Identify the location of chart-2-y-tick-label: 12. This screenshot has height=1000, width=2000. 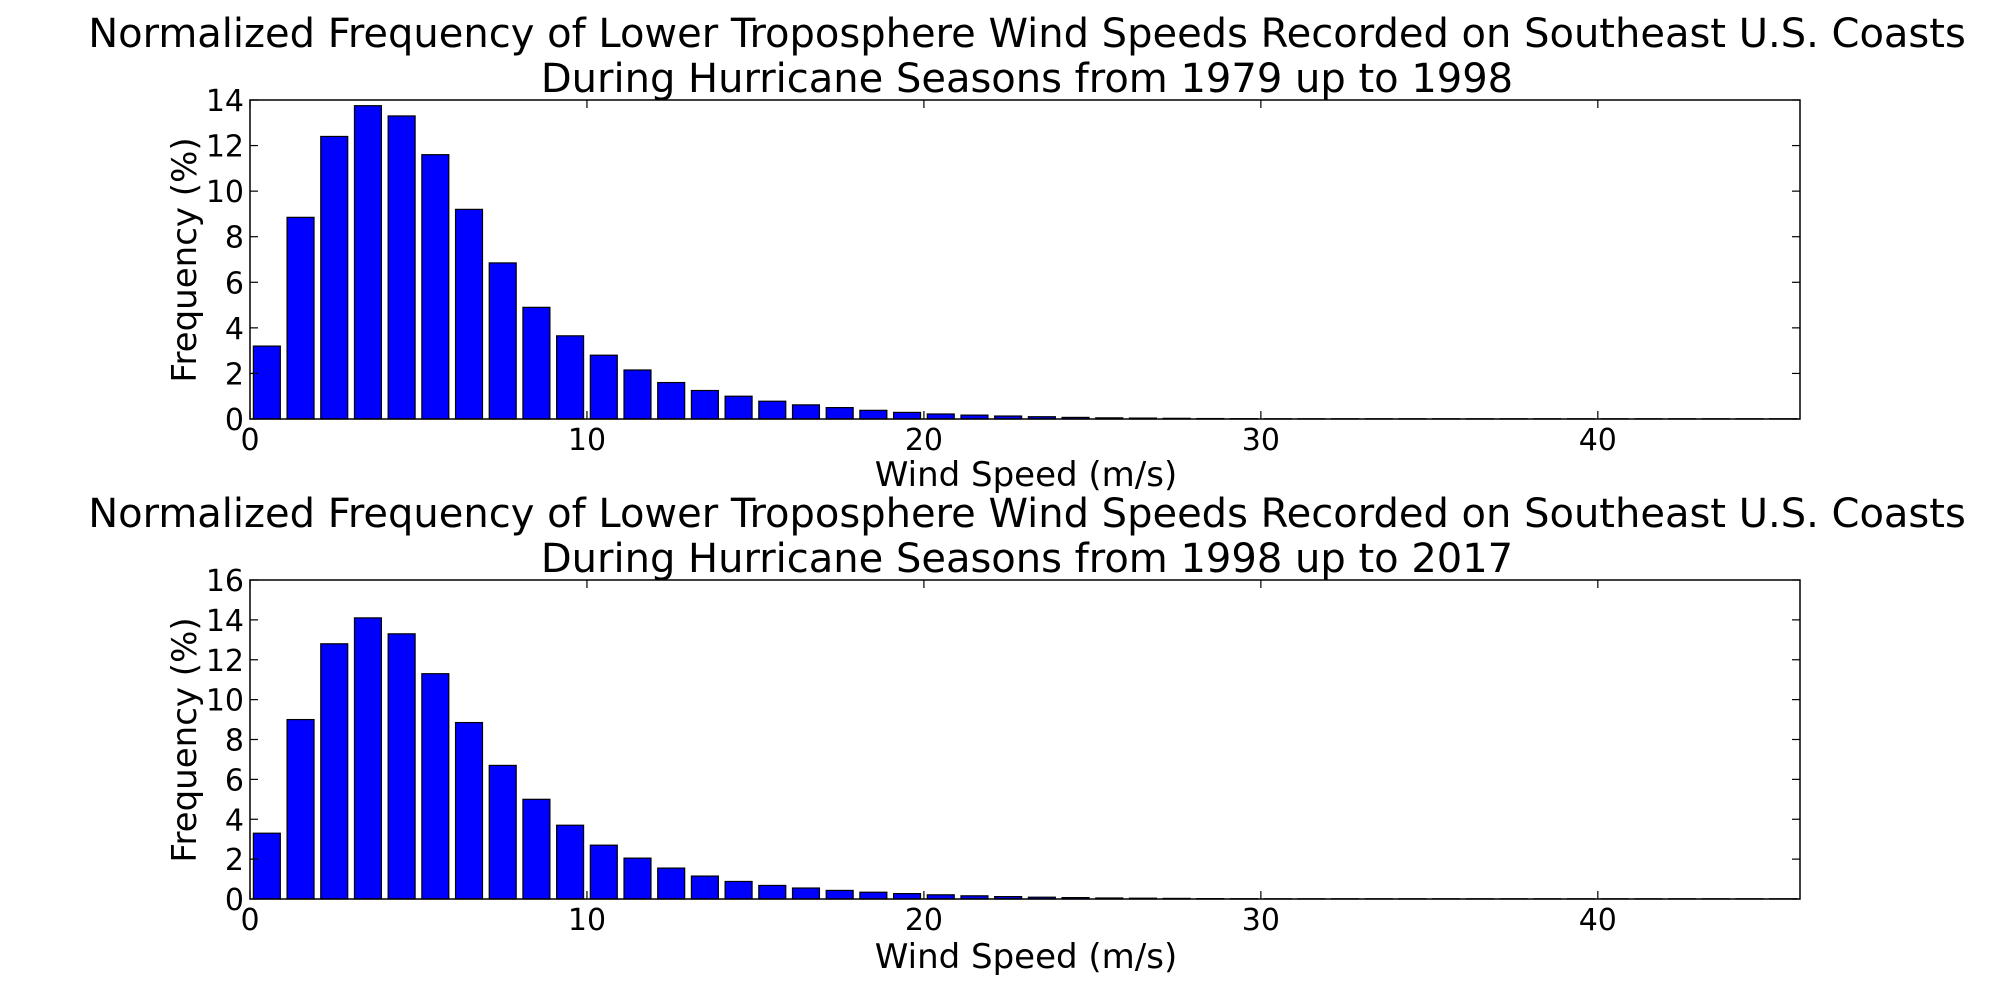
(225, 661).